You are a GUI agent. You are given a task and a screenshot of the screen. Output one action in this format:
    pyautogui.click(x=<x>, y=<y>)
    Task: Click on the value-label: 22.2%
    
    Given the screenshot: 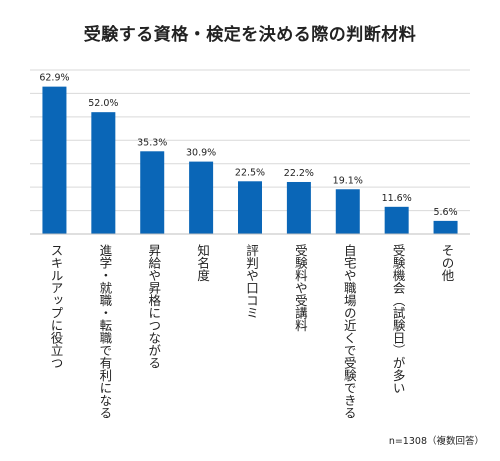 What is the action you would take?
    pyautogui.click(x=299, y=173)
    